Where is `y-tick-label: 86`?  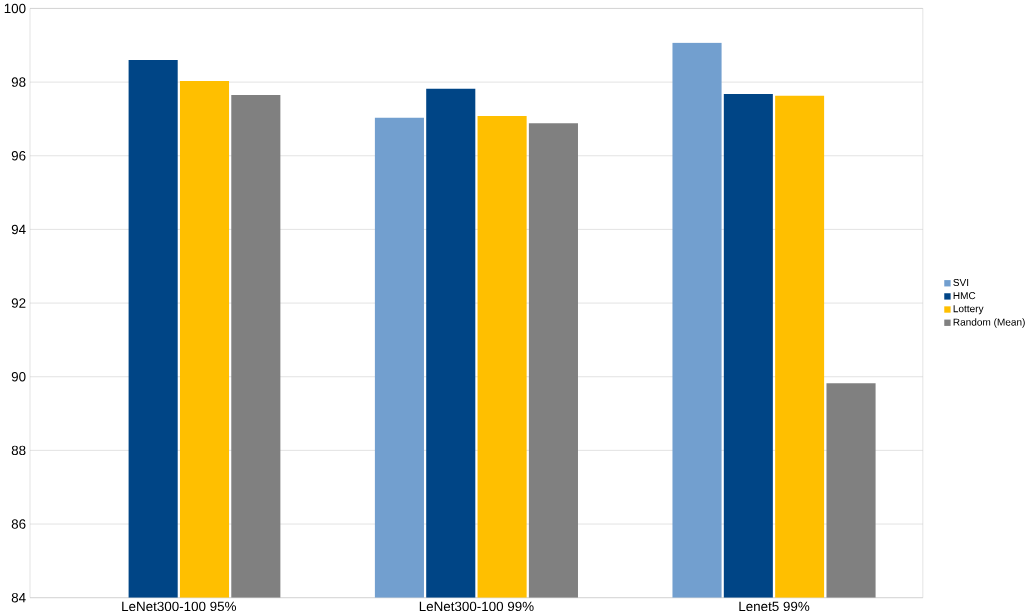 y-tick-label: 86 is located at coordinates (18, 524).